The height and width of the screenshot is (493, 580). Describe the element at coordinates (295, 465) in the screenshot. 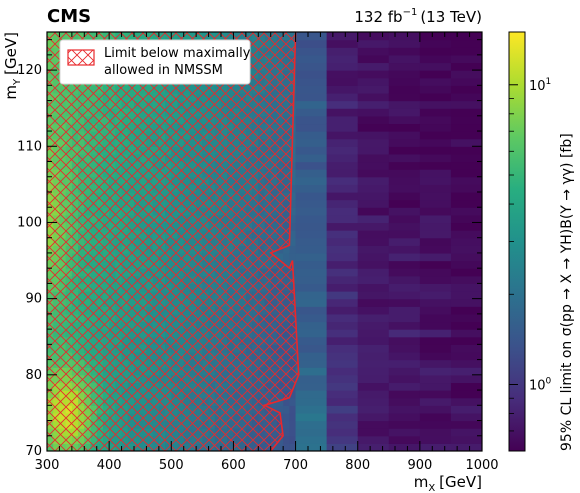

I see `x-tick-label: 700` at that location.